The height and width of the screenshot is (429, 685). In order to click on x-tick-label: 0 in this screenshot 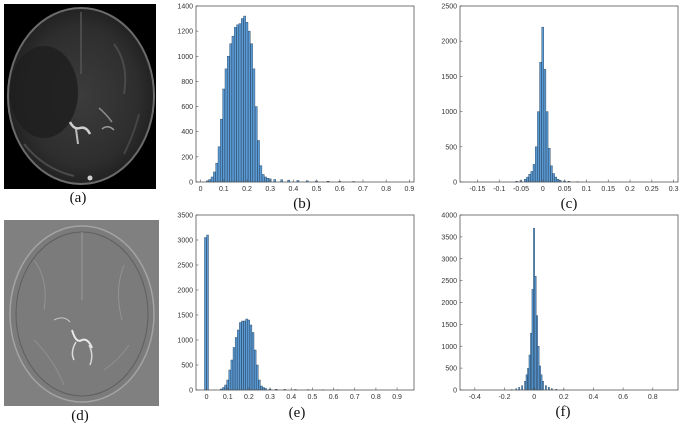, I will do `click(534, 397)`.